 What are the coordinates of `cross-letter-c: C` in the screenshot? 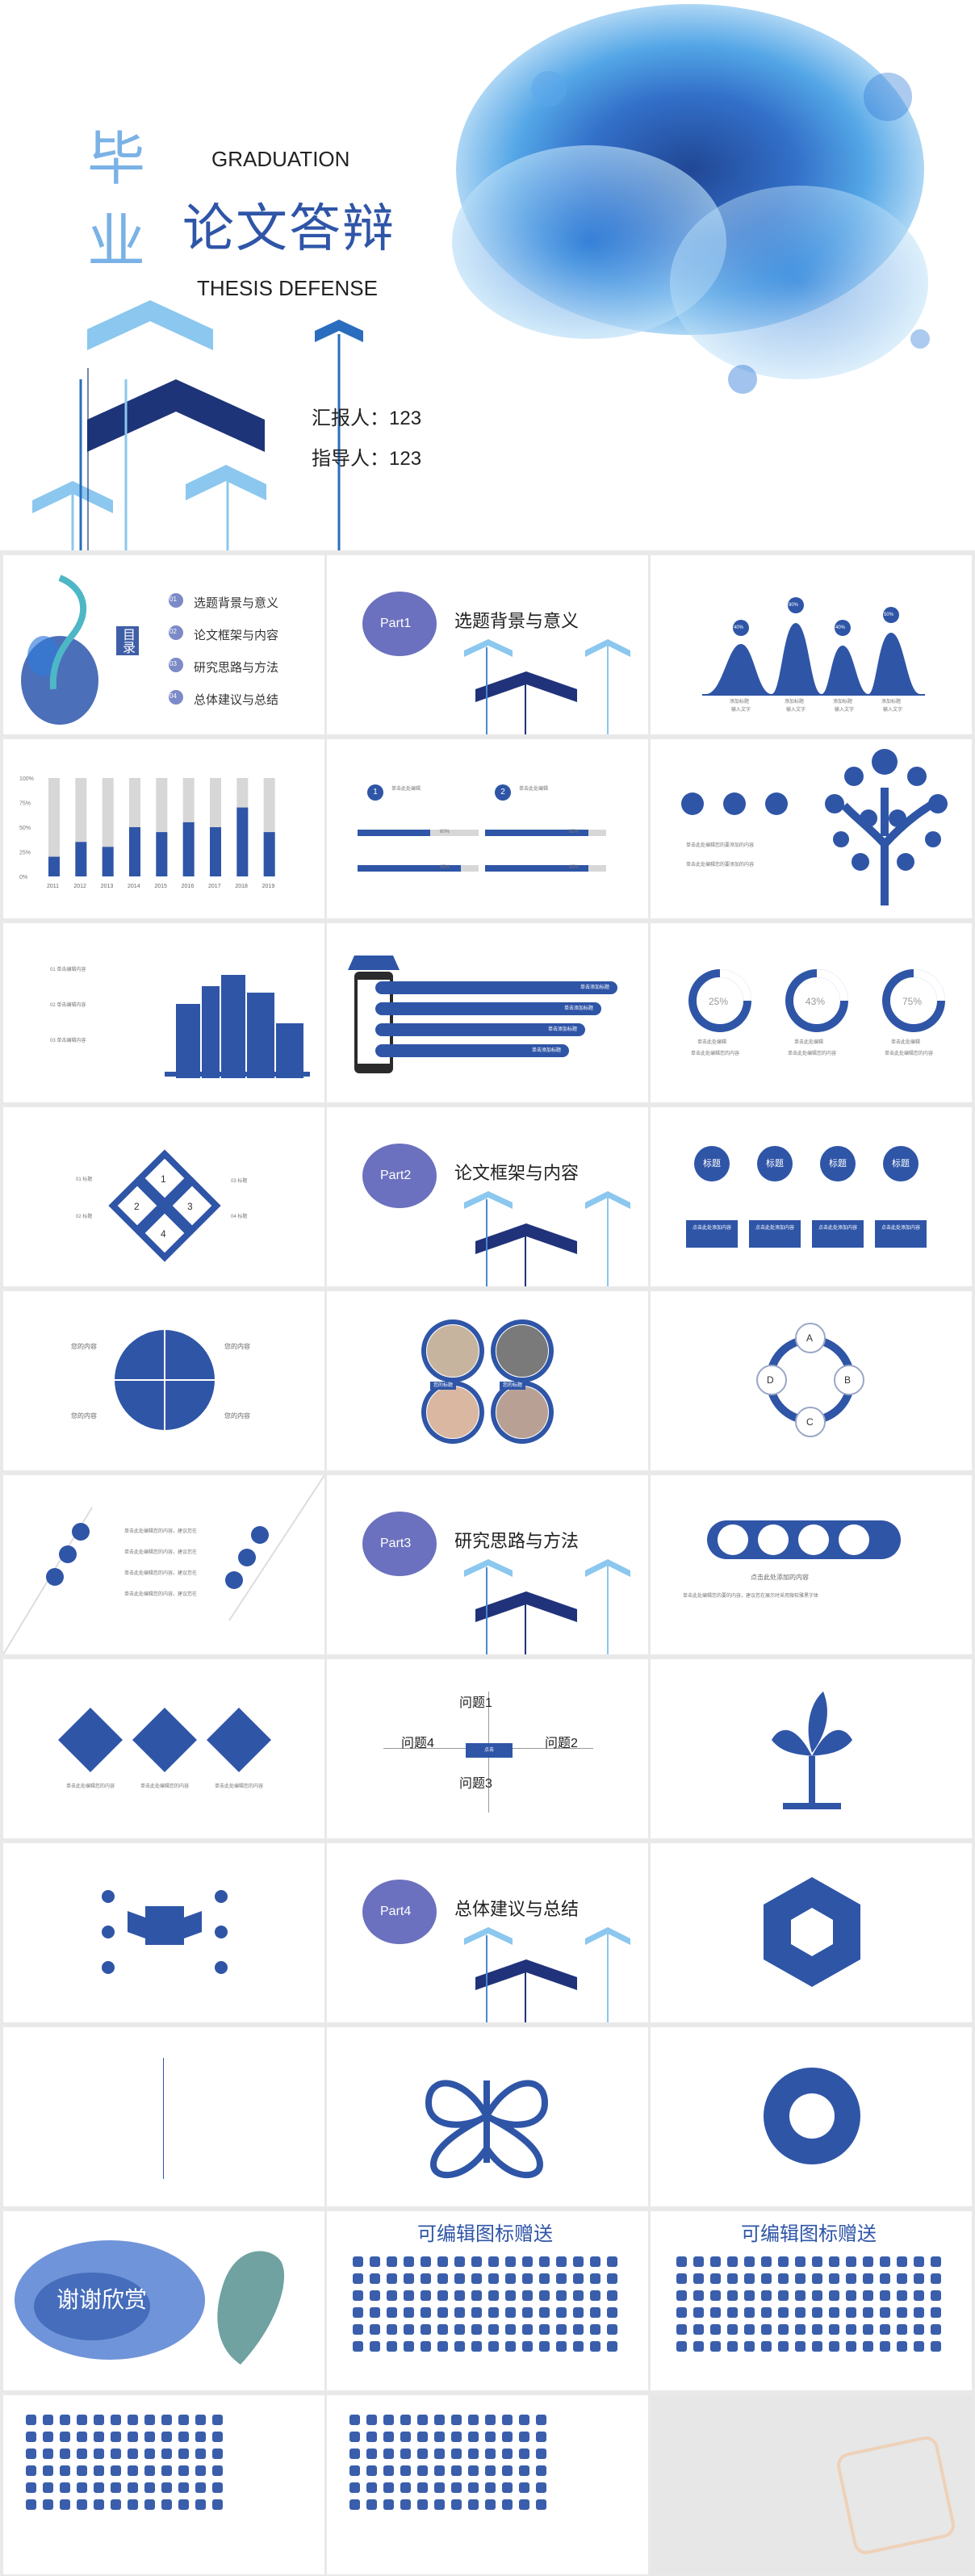 It's located at (810, 1422).